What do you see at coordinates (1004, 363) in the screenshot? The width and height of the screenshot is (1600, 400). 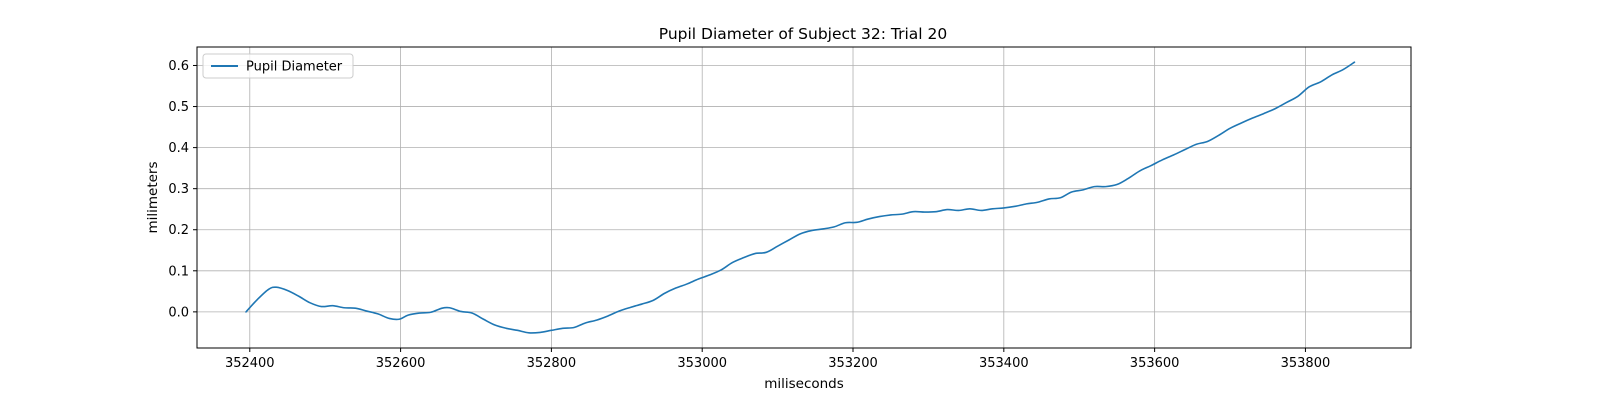 I see `x-tick-label: 353400` at bounding box center [1004, 363].